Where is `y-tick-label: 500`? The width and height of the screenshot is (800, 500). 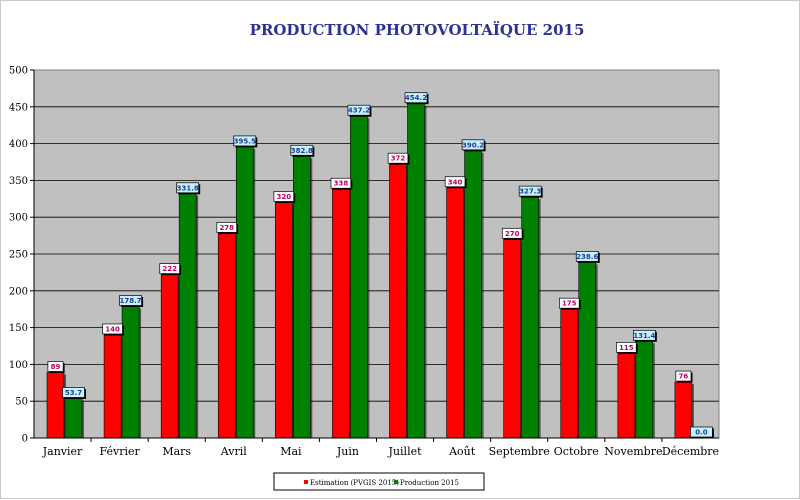
y-tick-label: 500 is located at coordinates (18, 71).